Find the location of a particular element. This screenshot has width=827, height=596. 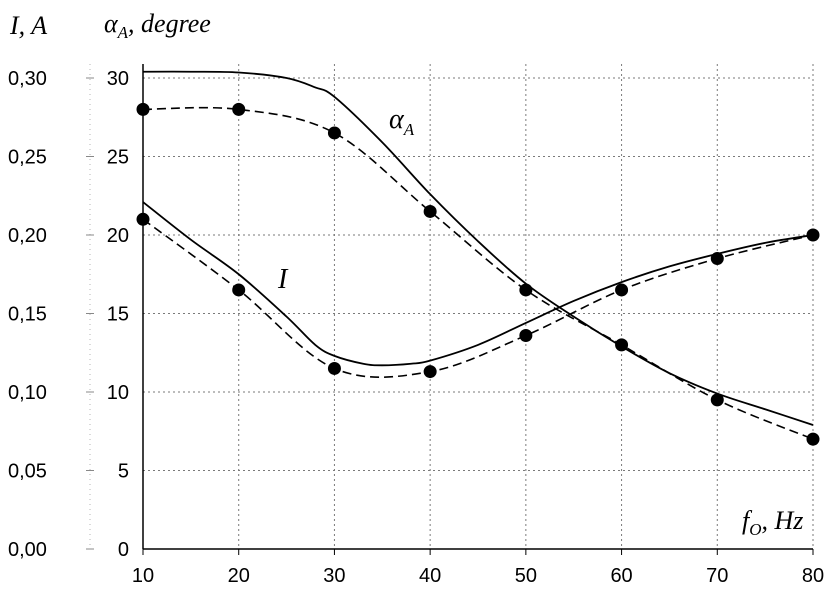

x-tick-label: 30 is located at coordinates (334, 576).